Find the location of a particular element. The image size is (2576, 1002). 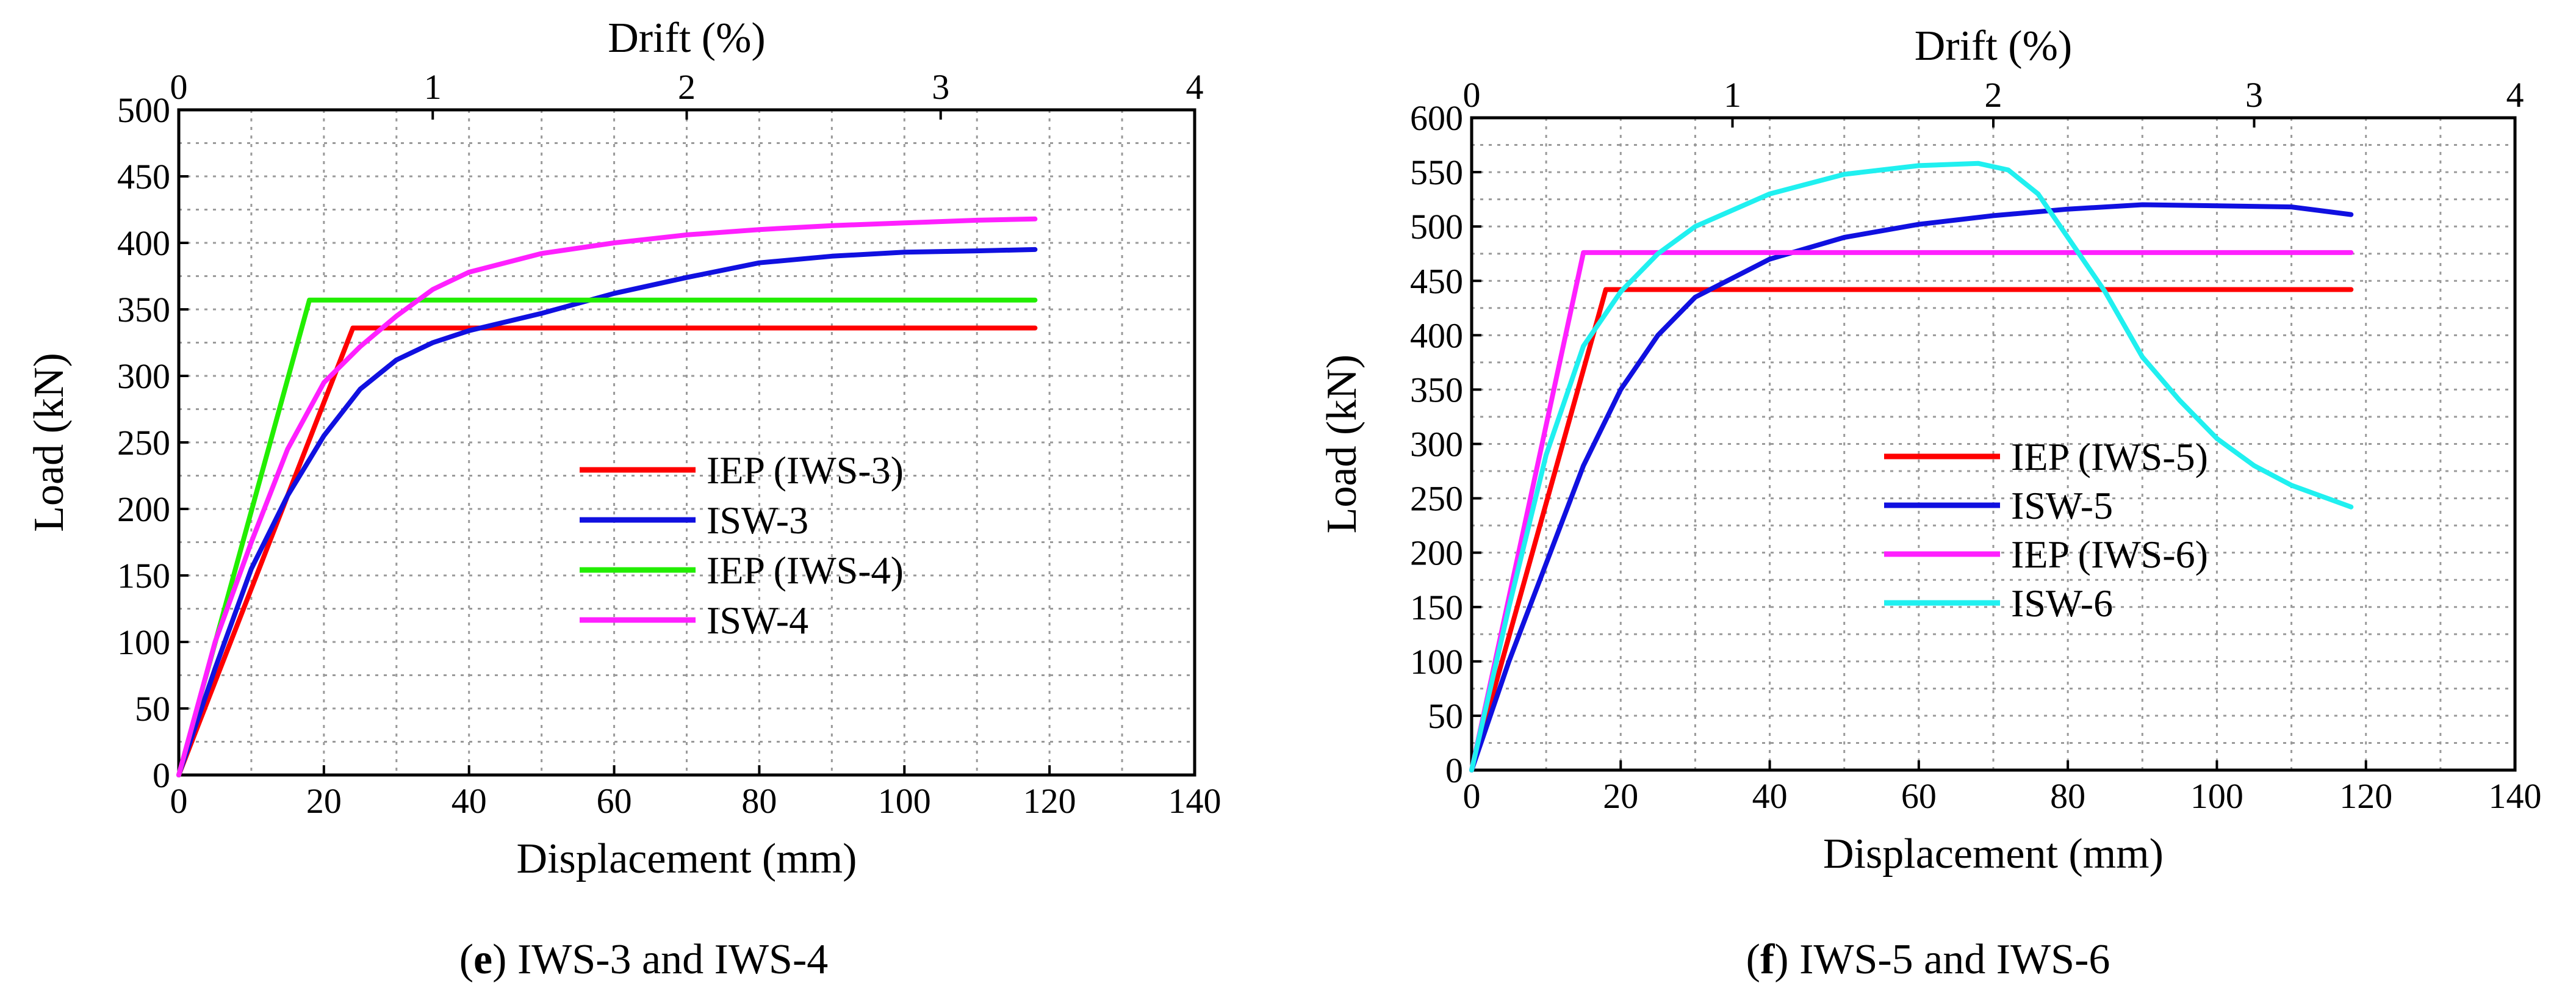

legend-entry: ISW-6 is located at coordinates (2062, 603).